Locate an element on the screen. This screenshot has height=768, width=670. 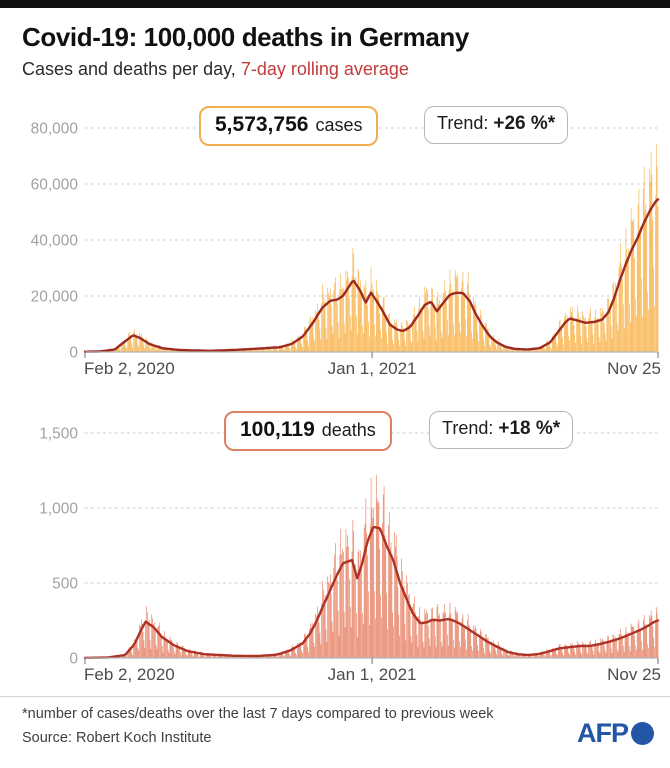
y-tick-label: 500 is located at coordinates (65, 584).